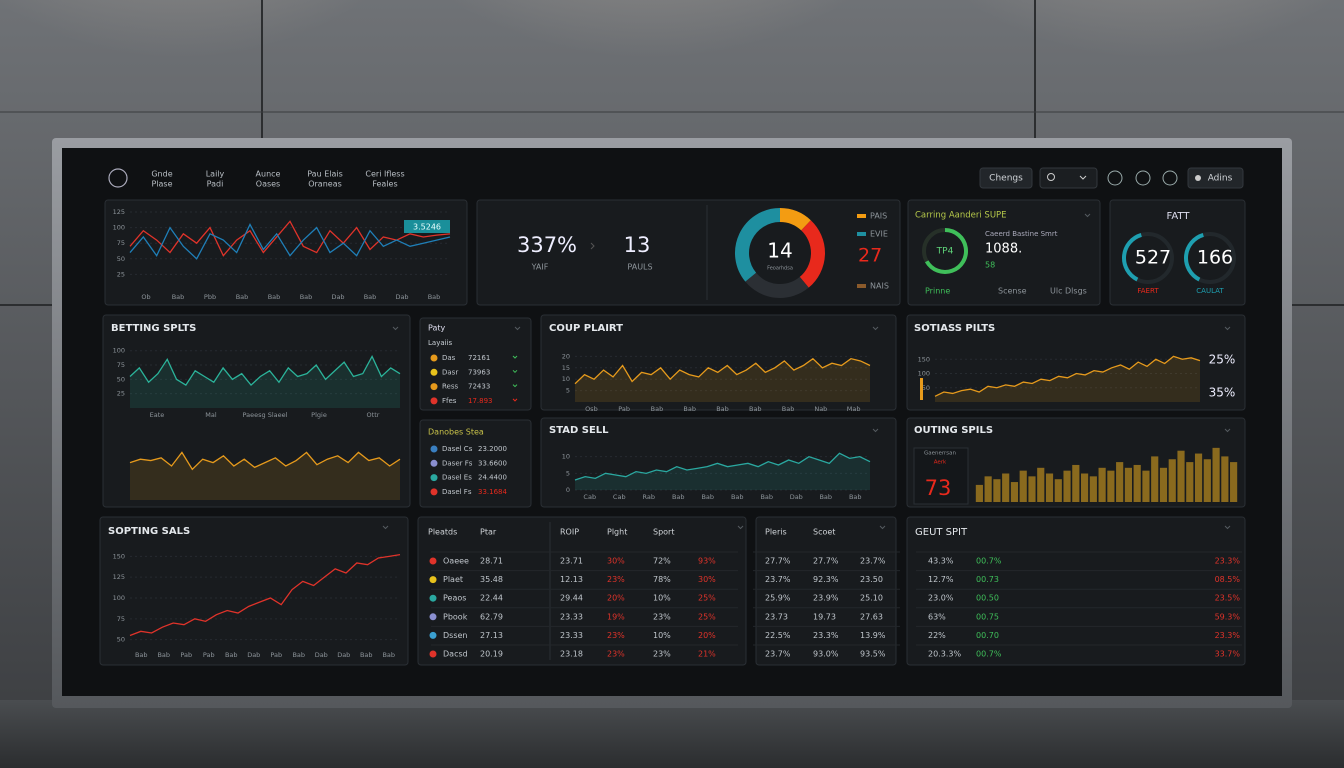 The height and width of the screenshot is (768, 1344). What do you see at coordinates (1067, 376) in the screenshot?
I see `line` at bounding box center [1067, 376].